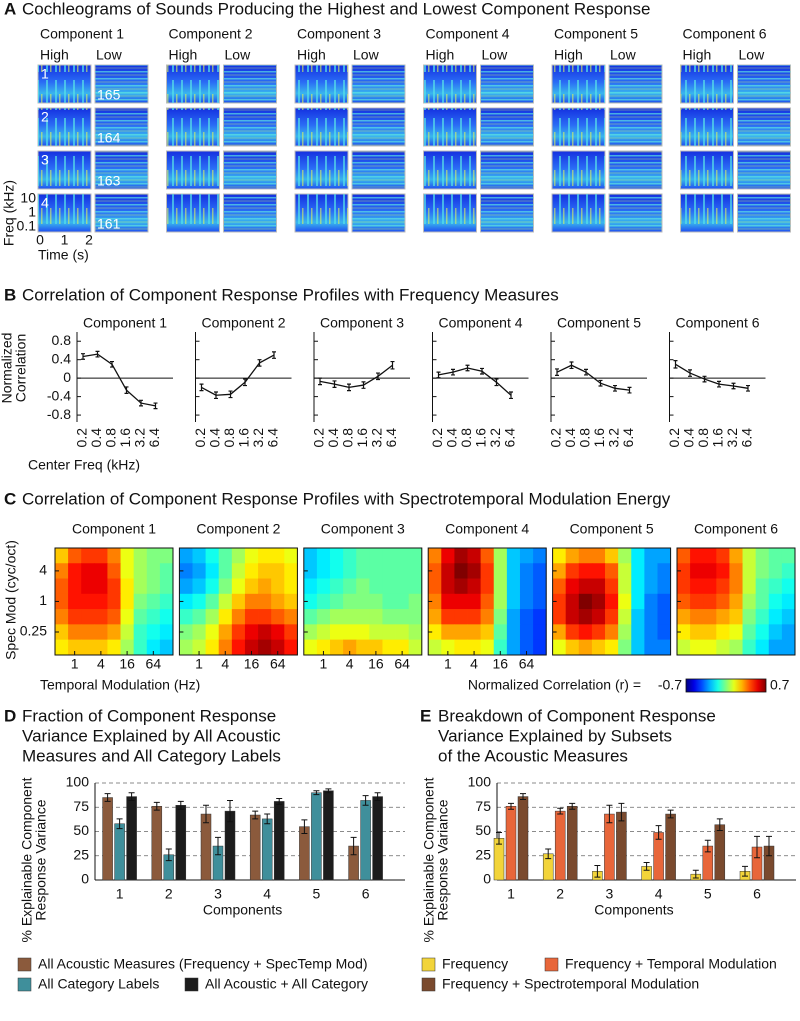  What do you see at coordinates (45, 203) in the screenshot?
I see `rank-high: 4` at bounding box center [45, 203].